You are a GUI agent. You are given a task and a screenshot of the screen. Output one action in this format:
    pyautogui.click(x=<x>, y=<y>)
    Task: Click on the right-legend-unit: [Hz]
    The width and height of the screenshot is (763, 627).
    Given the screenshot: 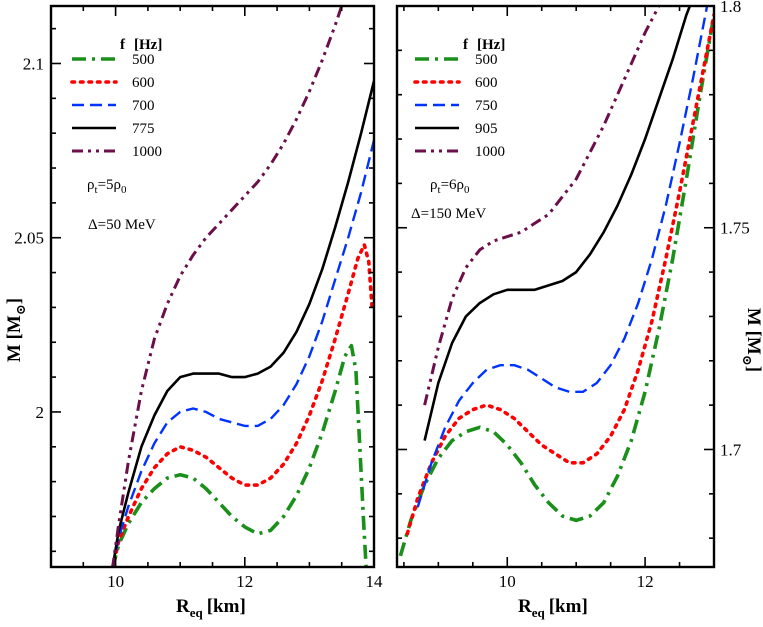 What is the action you would take?
    pyautogui.click(x=491, y=45)
    